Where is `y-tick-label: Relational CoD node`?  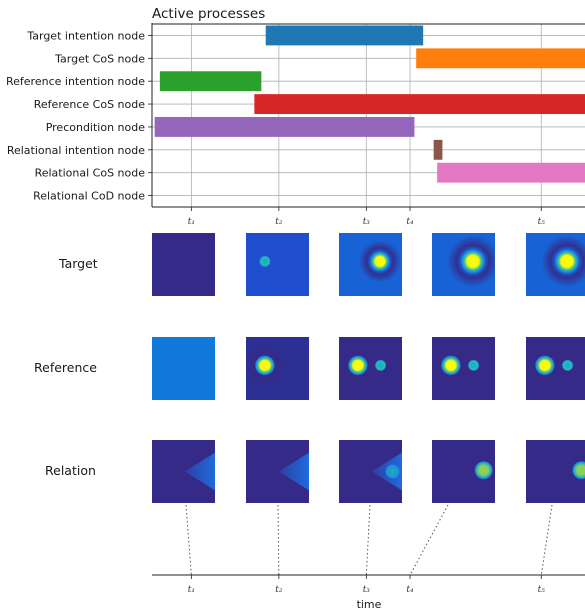 y-tick-label: Relational CoD node is located at coordinates (89, 196).